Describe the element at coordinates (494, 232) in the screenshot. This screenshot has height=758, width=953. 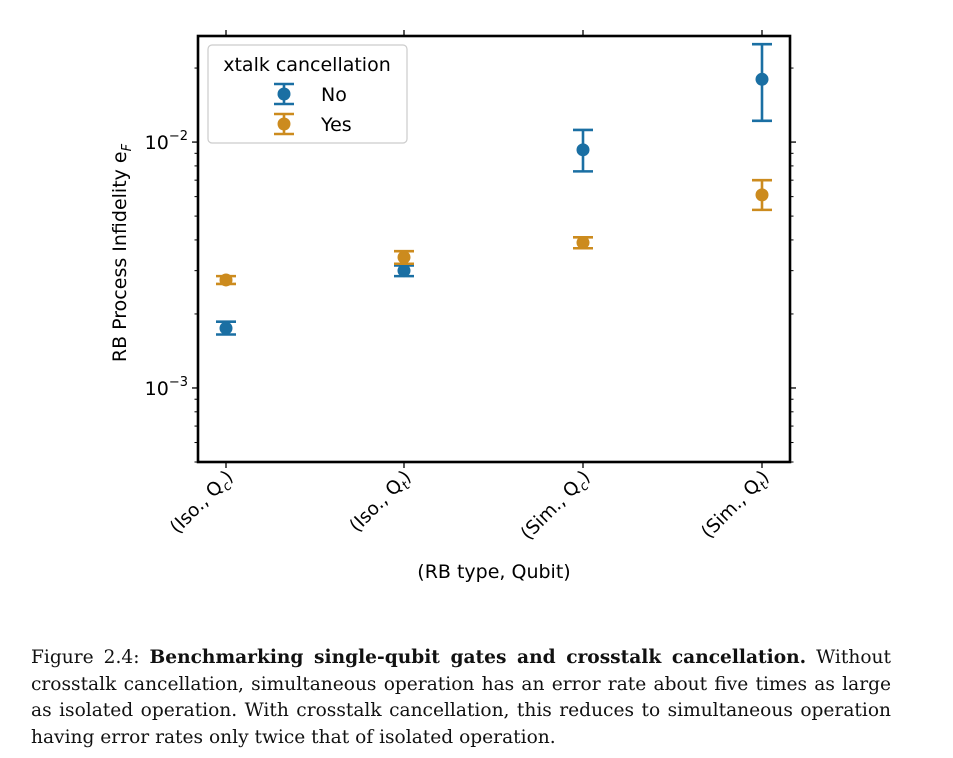
I see `series-yes` at that location.